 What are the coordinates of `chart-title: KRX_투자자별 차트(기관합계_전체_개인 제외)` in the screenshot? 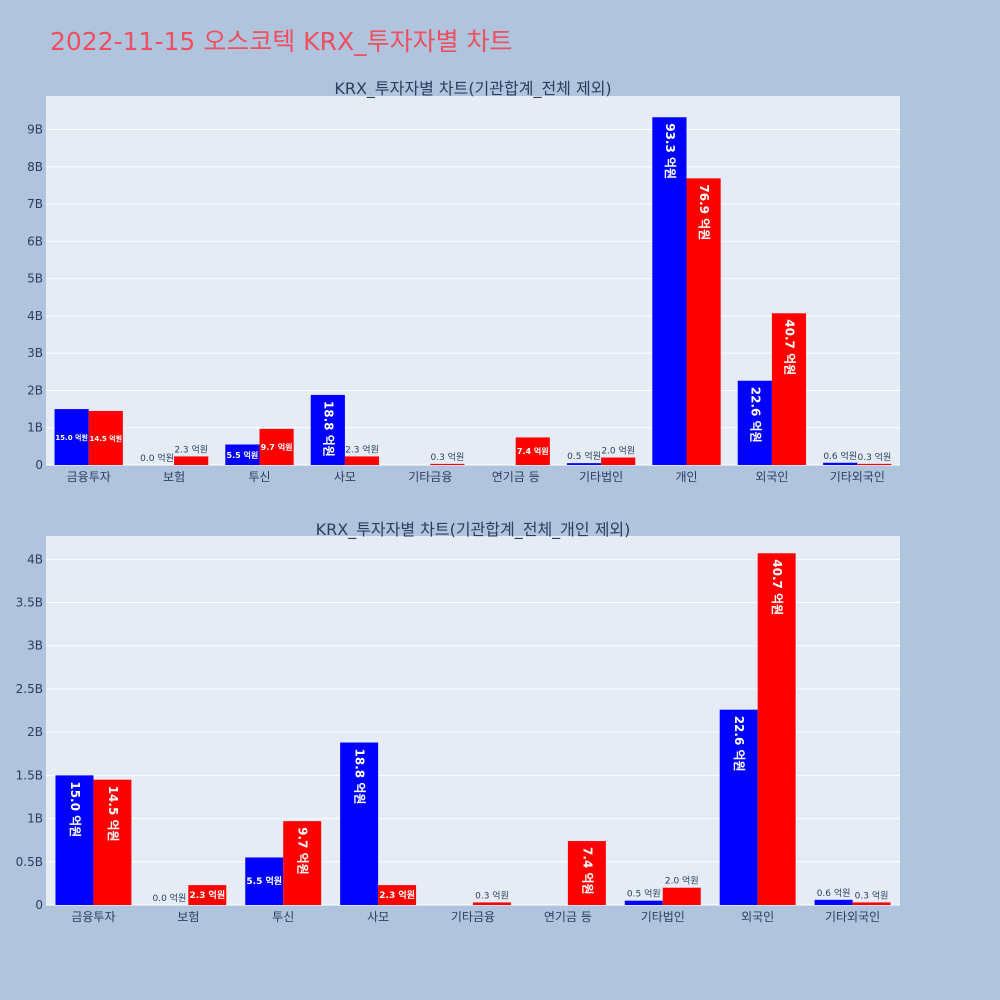 It's located at (473, 530).